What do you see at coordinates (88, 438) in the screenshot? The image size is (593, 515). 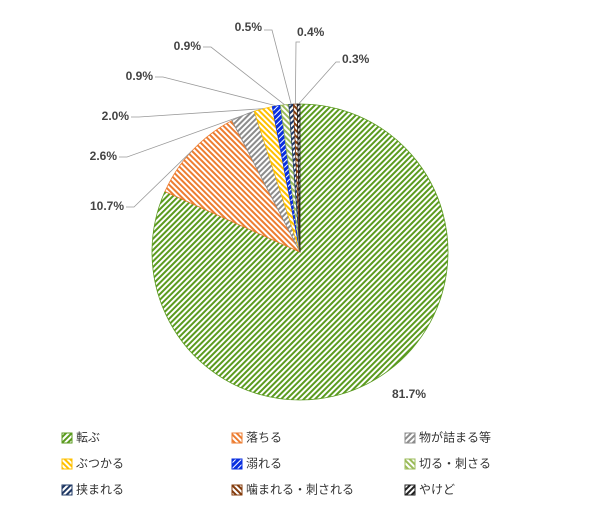 I see `legend-label: 転ぶ` at bounding box center [88, 438].